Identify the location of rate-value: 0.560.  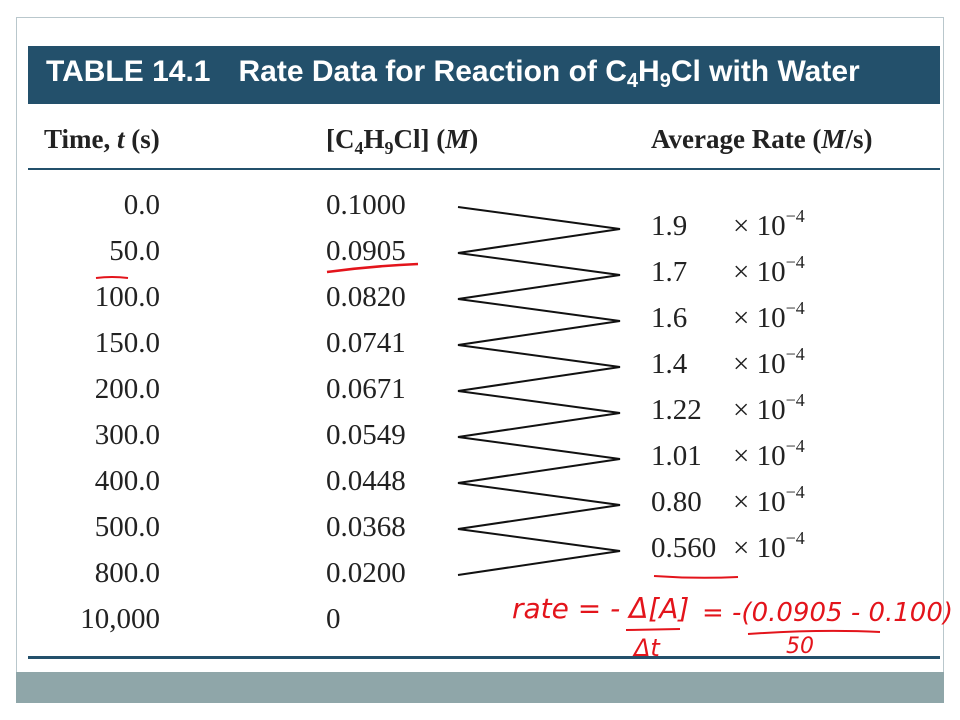
(684, 548).